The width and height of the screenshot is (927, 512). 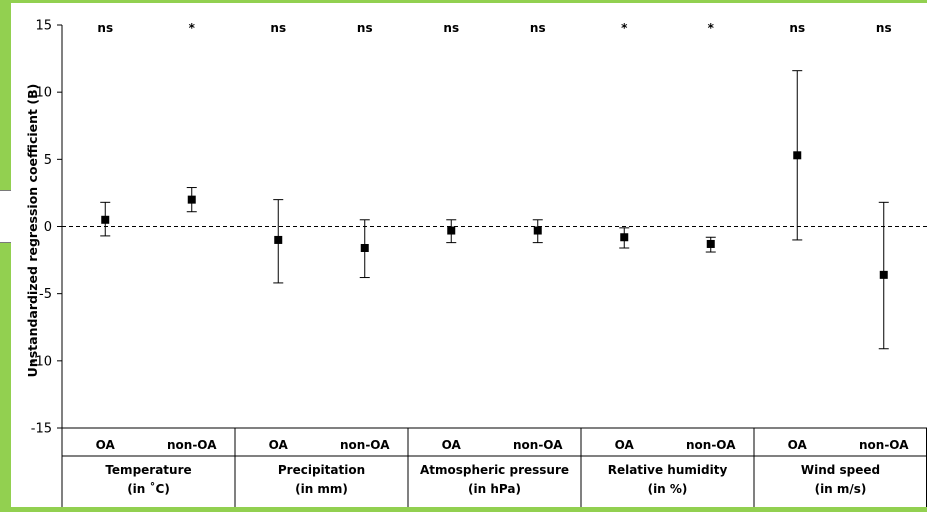 What do you see at coordinates (48, 160) in the screenshot?
I see `y-tick-label: 5` at bounding box center [48, 160].